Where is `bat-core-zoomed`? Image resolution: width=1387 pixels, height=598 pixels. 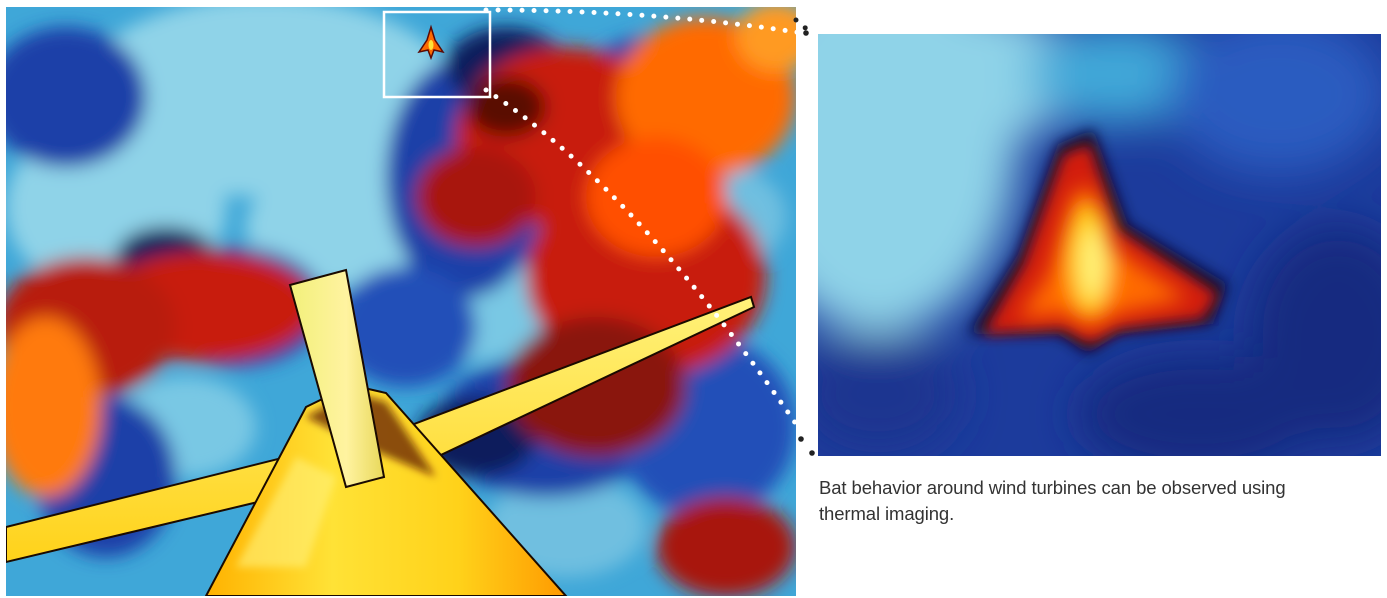
bat-core-zoomed is located at coordinates (1103, 256).